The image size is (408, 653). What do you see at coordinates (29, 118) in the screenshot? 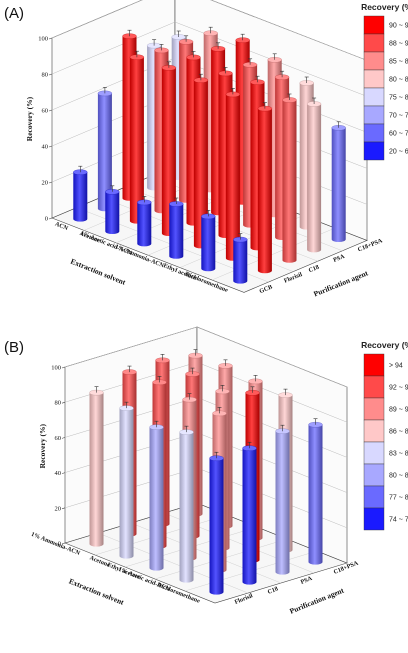
I see `z-axis-title: Recovery (%)` at bounding box center [29, 118].